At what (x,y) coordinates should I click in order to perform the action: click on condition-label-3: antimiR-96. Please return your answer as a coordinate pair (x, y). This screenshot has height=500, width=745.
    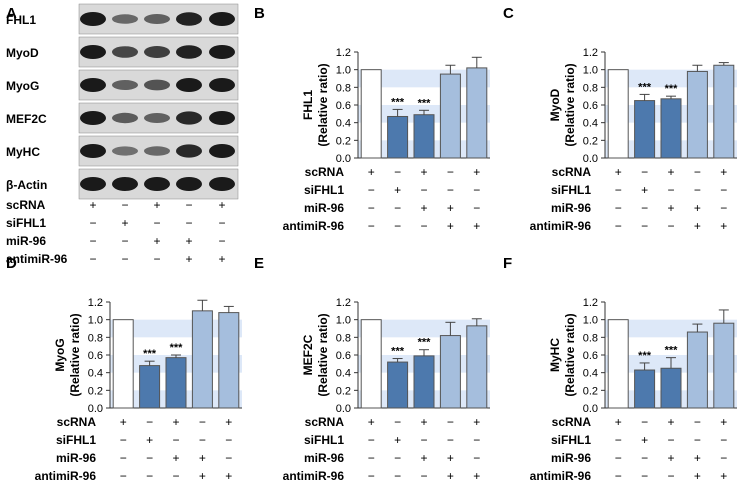
    Looking at the image, I should click on (37, 259).